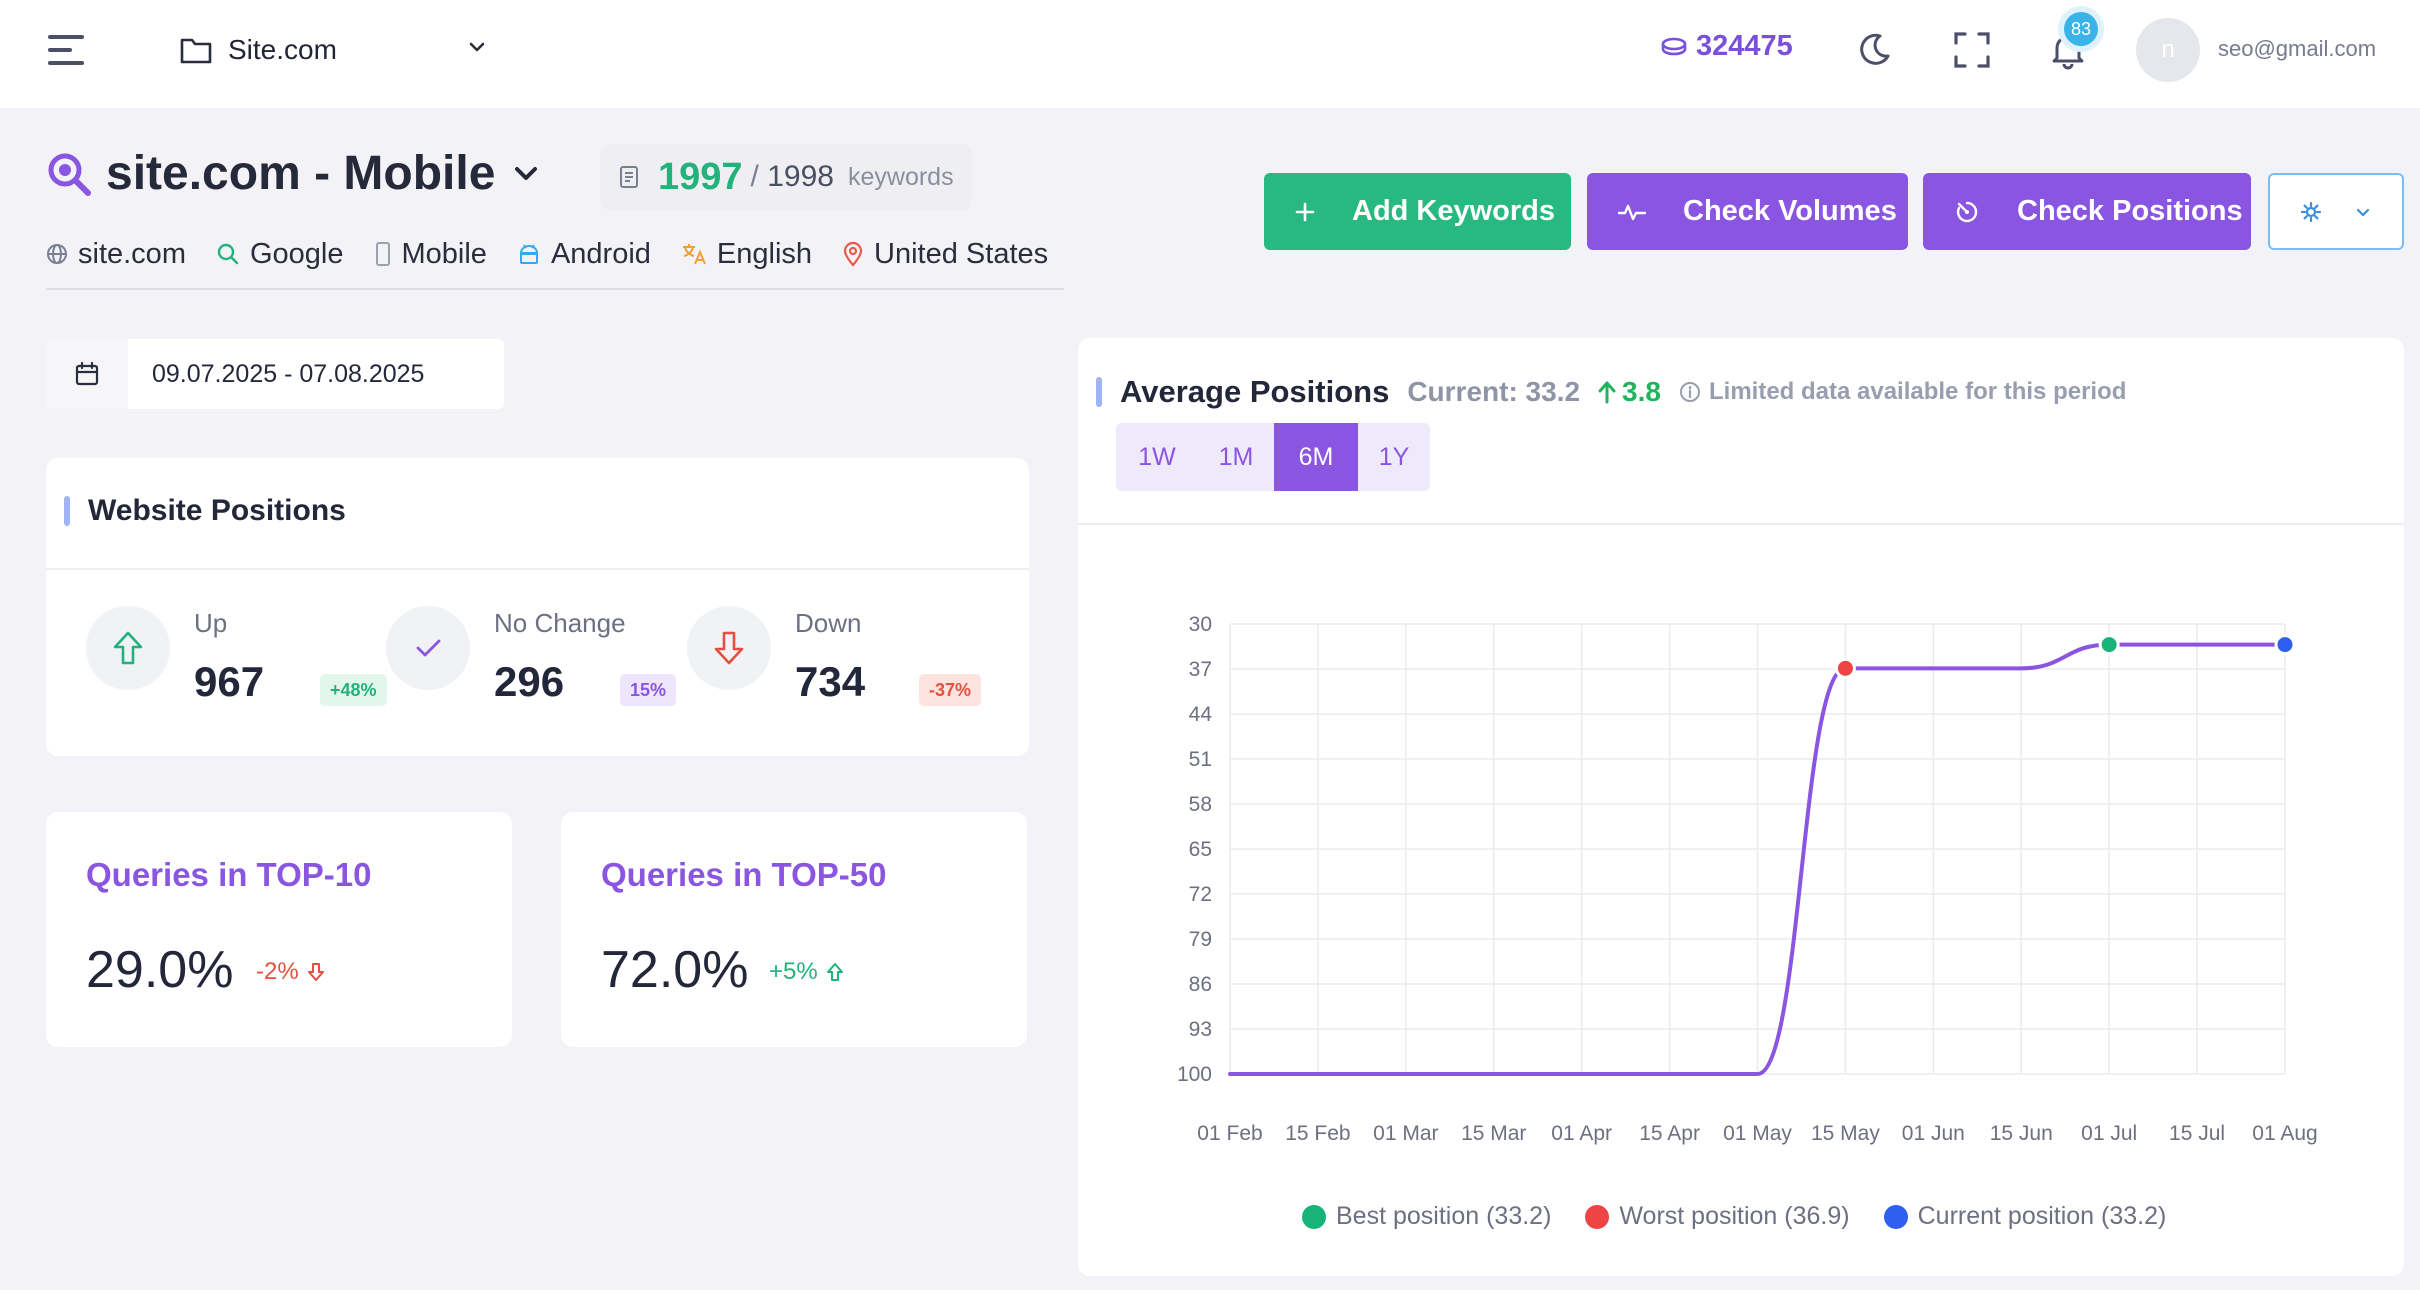 The height and width of the screenshot is (1290, 2420). Describe the element at coordinates (1757, 1133) in the screenshot. I see `x-tick-label: 01 May` at that location.